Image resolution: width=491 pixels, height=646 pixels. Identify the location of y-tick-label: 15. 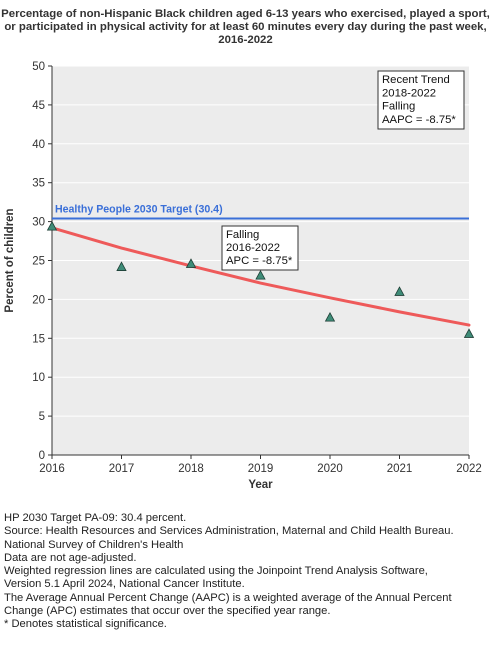
(38, 339).